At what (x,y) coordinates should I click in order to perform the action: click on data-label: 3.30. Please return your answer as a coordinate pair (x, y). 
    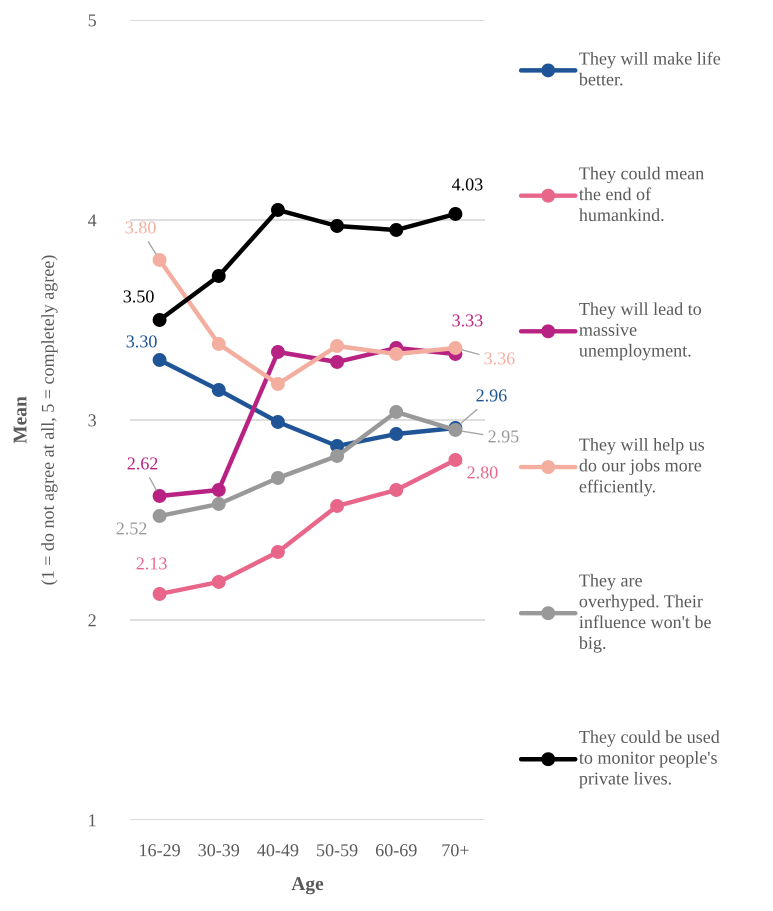
    Looking at the image, I should click on (141, 341).